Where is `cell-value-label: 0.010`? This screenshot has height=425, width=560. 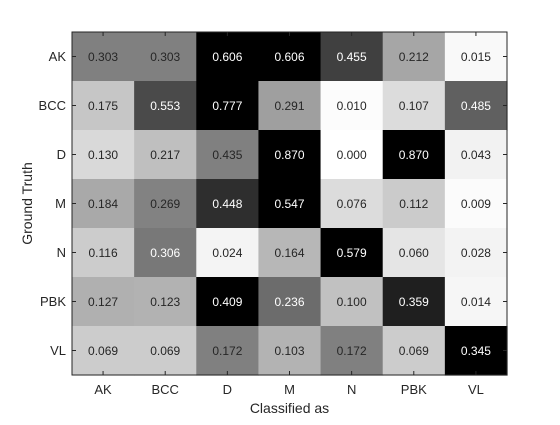 cell-value-label: 0.010 is located at coordinates (352, 106).